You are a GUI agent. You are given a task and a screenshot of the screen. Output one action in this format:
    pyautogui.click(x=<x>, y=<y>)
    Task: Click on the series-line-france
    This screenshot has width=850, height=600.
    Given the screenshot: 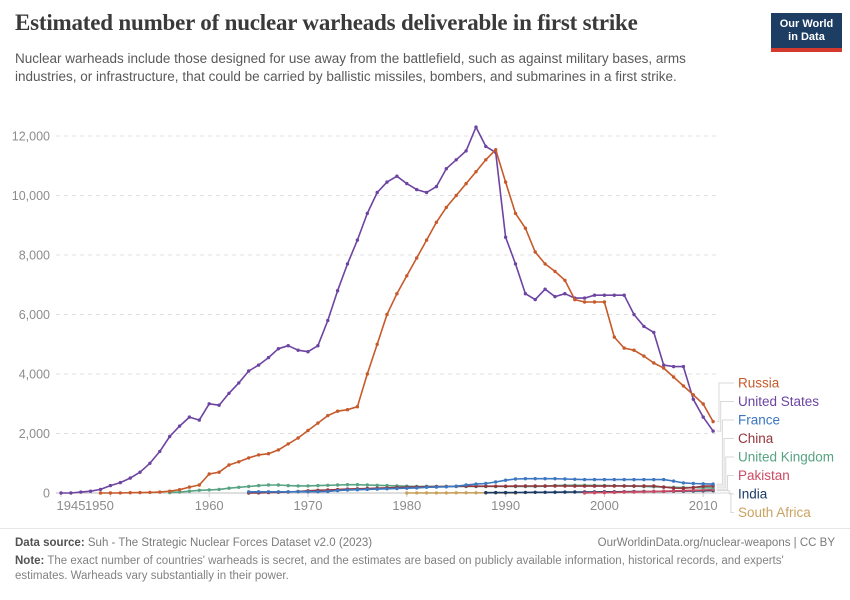 What is the action you would take?
    pyautogui.click(x=481, y=485)
    